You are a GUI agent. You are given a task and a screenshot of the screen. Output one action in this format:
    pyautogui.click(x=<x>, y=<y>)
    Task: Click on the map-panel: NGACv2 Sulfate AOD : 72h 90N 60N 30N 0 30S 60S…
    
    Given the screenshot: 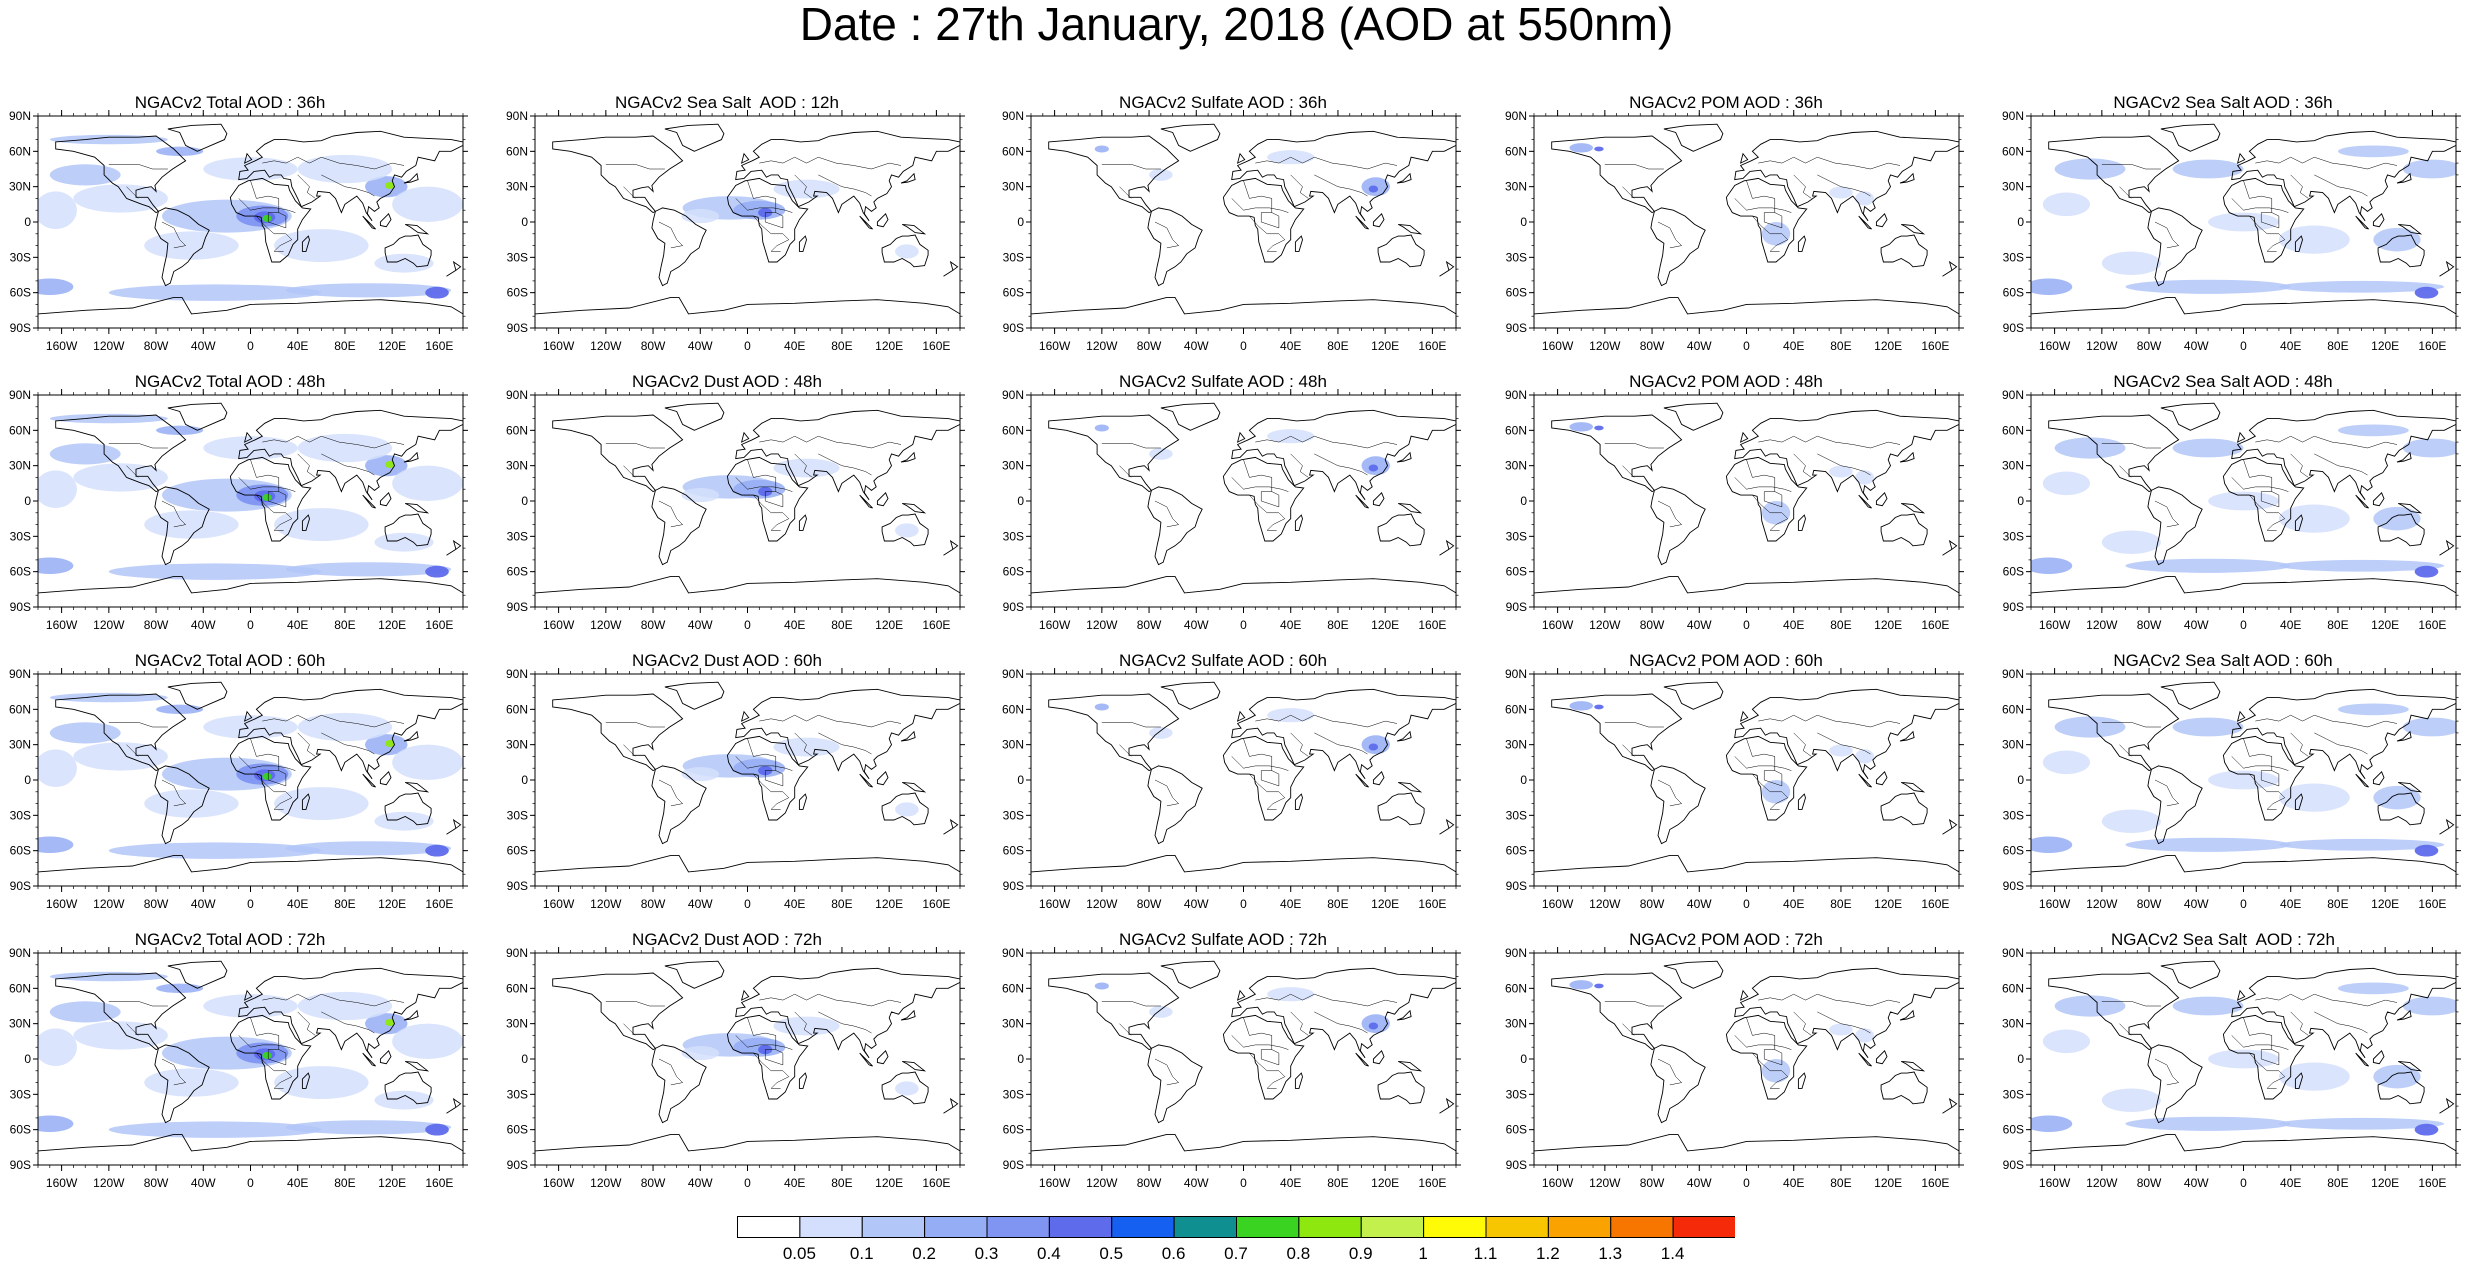 What is the action you would take?
    pyautogui.click(x=1227, y=1065)
    